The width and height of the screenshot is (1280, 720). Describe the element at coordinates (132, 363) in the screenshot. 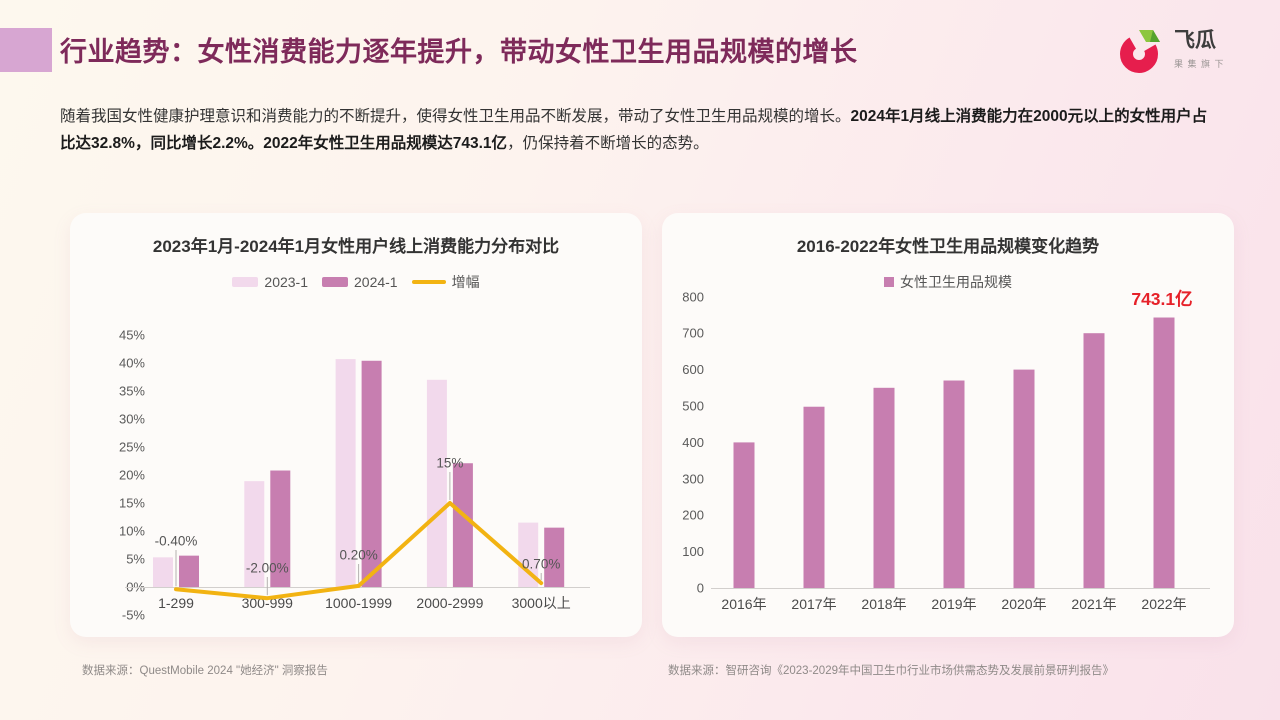

I see `y-tick-label: 40%` at that location.